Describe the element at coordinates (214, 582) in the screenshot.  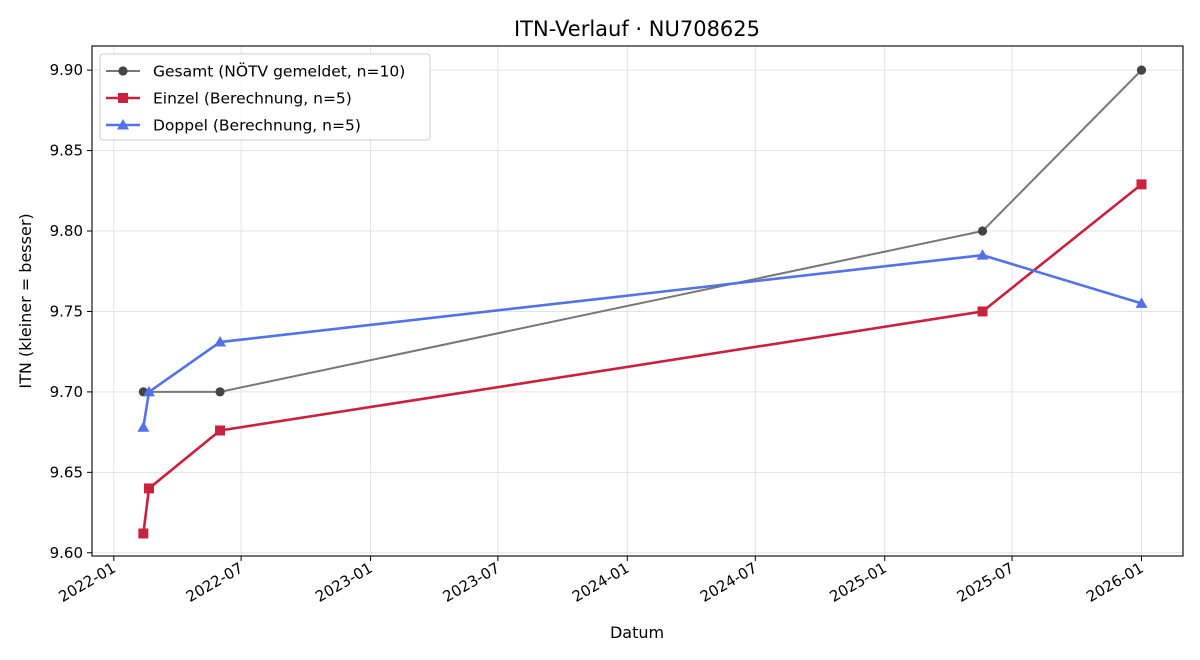
I see `x-tick-label: 2022-07` at that location.